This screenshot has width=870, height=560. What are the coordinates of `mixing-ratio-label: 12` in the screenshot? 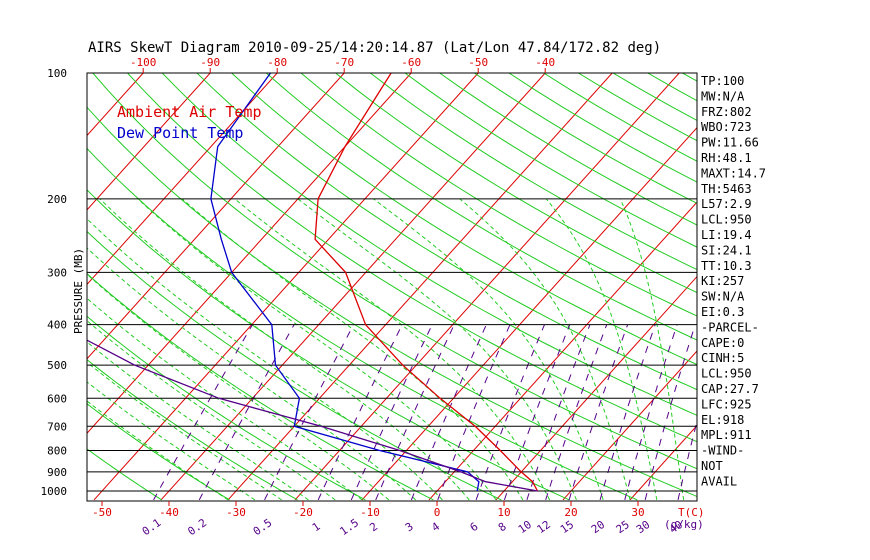 It's located at (544, 527).